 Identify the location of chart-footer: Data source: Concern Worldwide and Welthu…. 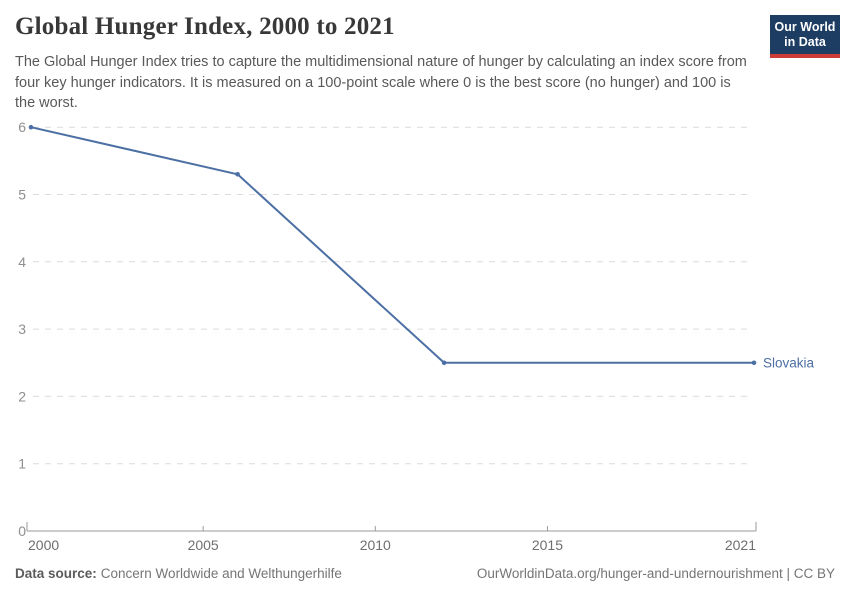
(425, 573).